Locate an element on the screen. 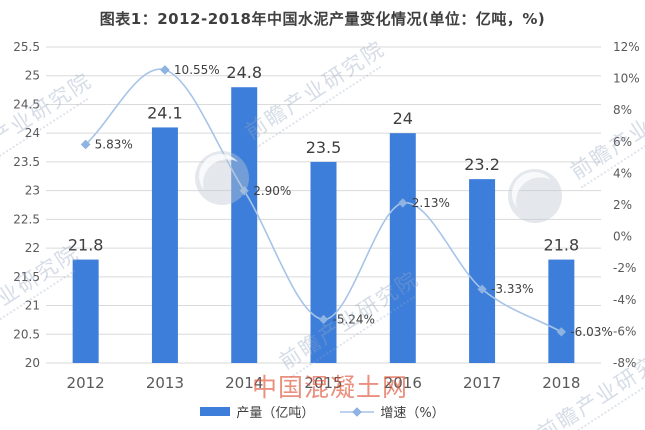  bar-label: 24.1 is located at coordinates (165, 112).